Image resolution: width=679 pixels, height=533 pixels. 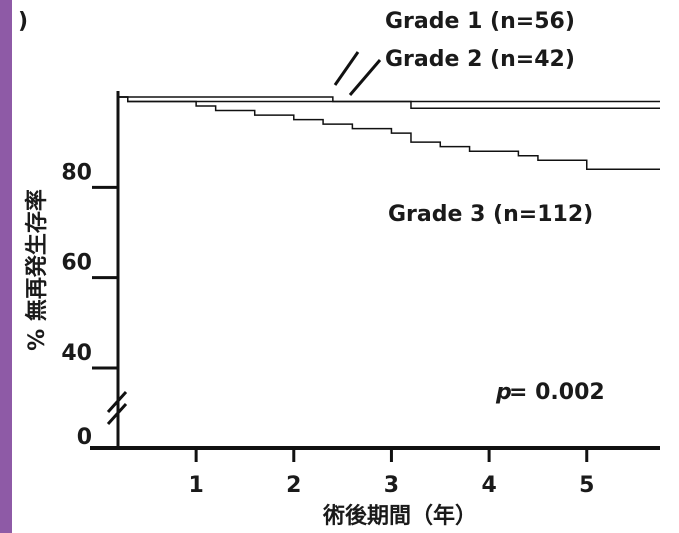 What do you see at coordinates (586, 485) in the screenshot?
I see `x-tick-label: 5` at bounding box center [586, 485].